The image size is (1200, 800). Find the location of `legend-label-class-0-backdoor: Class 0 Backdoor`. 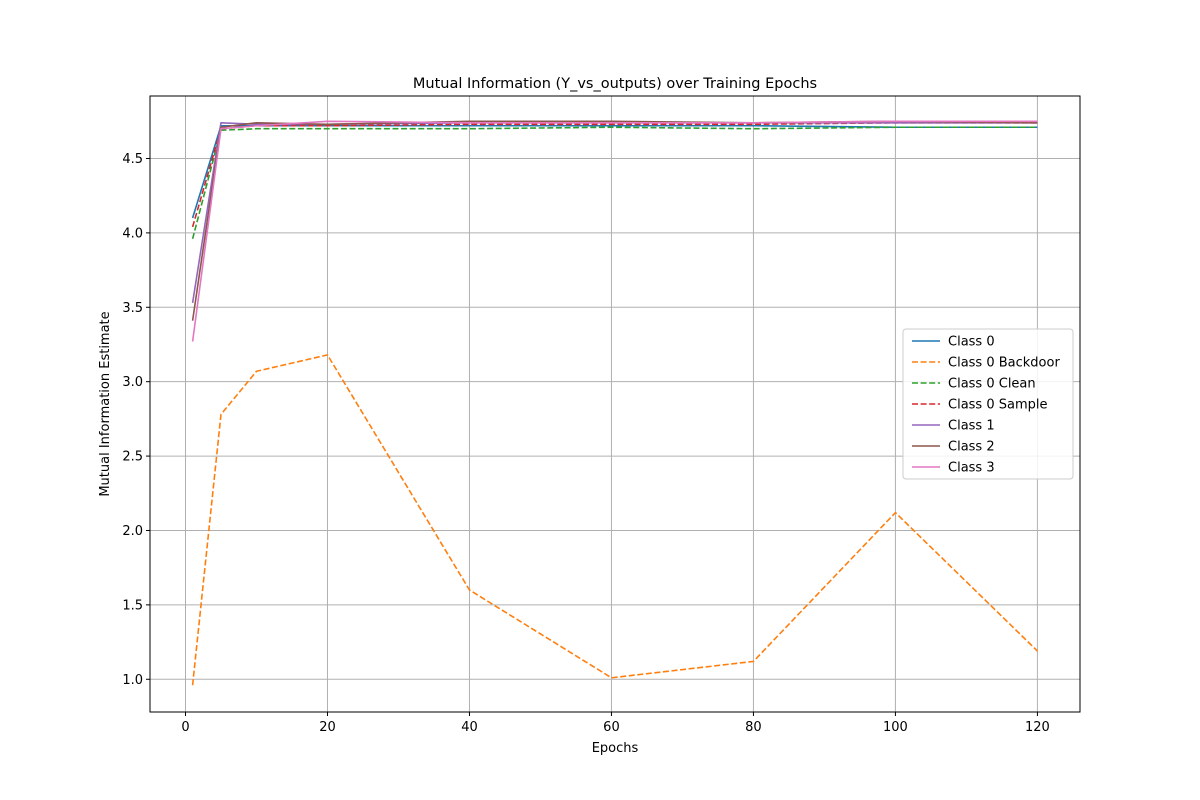

legend-label-class-0-backdoor: Class 0 Backdoor is located at coordinates (1004, 363).